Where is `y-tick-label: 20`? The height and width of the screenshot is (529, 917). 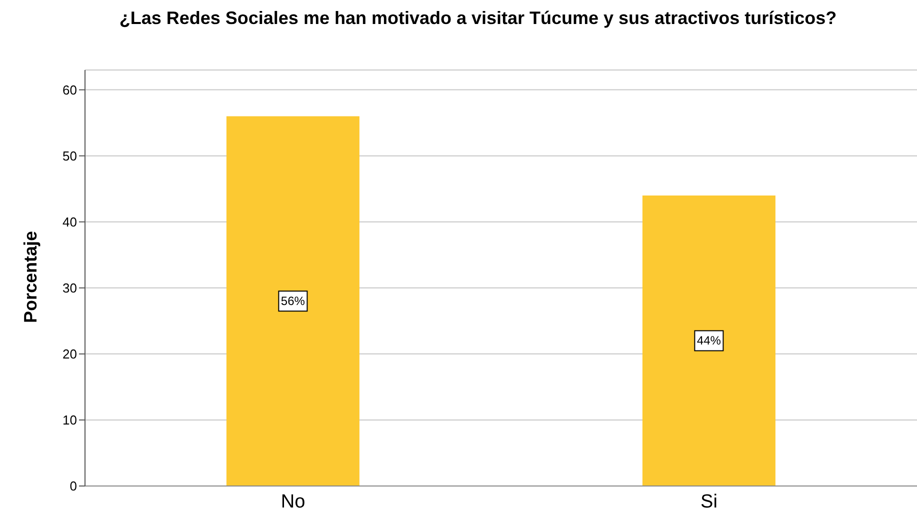 y-tick-label: 20 is located at coordinates (69, 354).